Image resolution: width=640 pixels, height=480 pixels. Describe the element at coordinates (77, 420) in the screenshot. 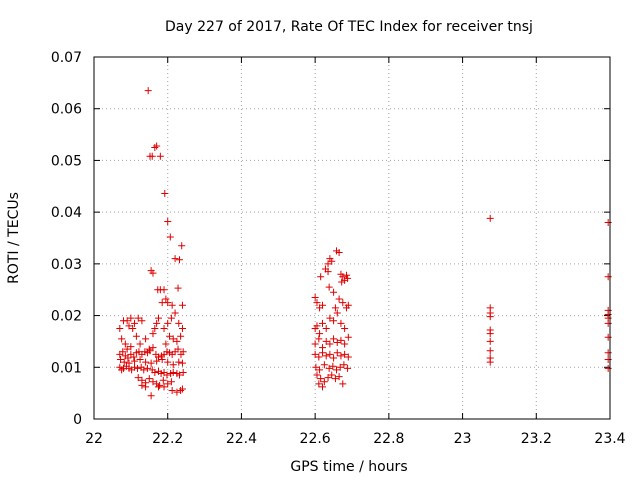

I see `y-tick-label: 0` at that location.